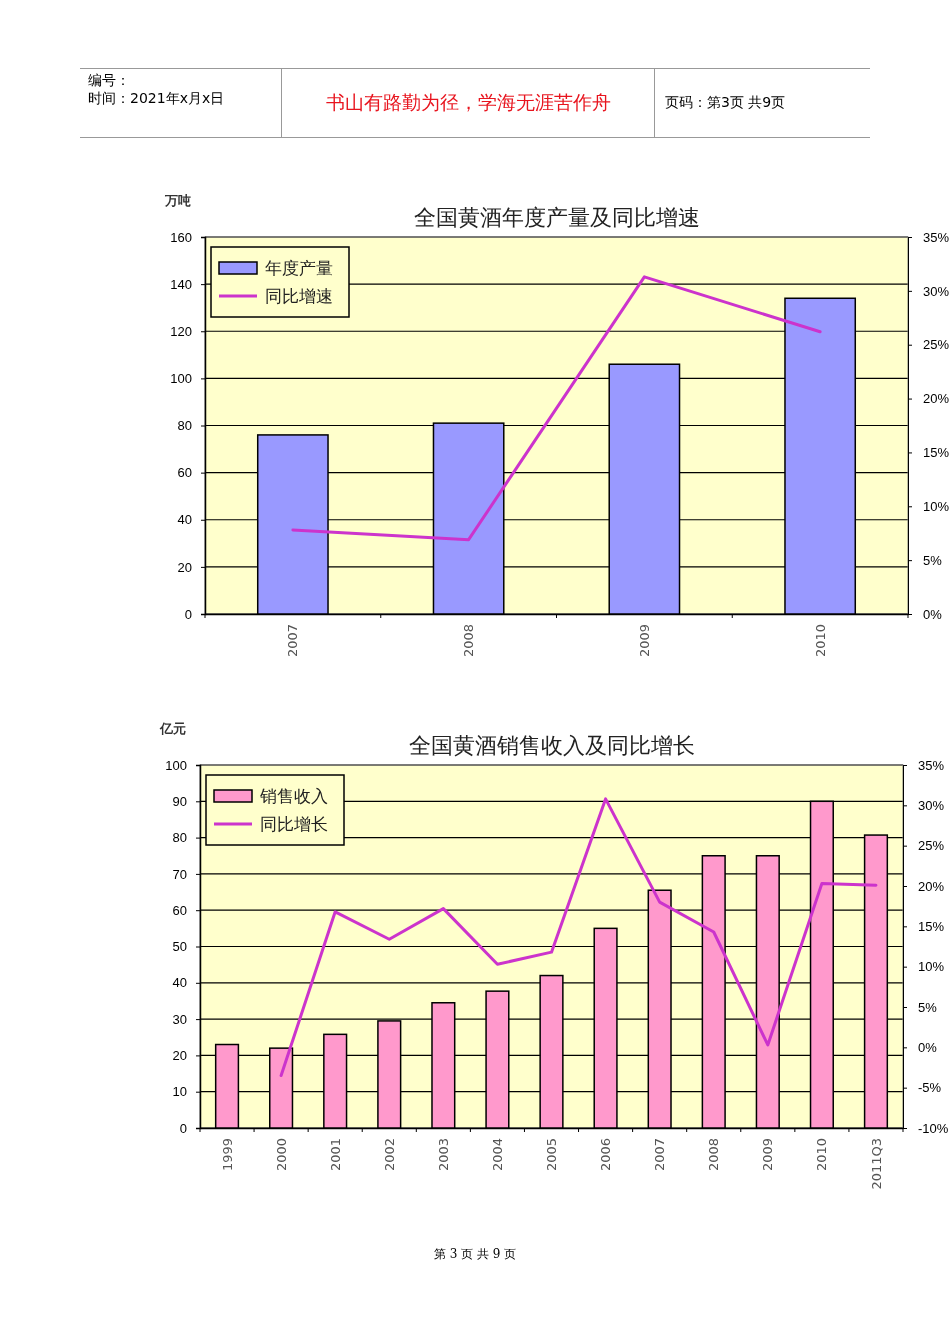 The width and height of the screenshot is (950, 1344). Describe the element at coordinates (179, 1019) in the screenshot. I see `y-tick-label: 30` at that location.